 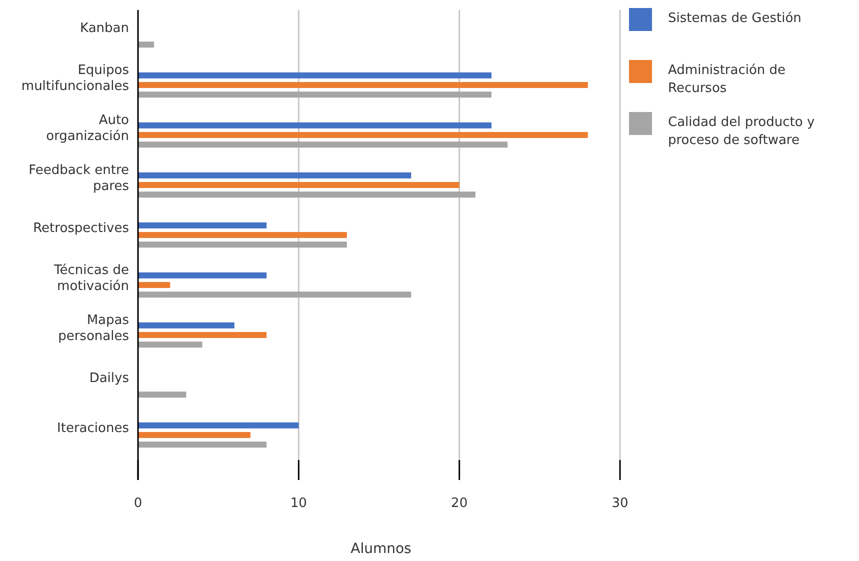 What do you see at coordinates (735, 18) in the screenshot?
I see `legend-label: Sistemas de Gestión` at bounding box center [735, 18].